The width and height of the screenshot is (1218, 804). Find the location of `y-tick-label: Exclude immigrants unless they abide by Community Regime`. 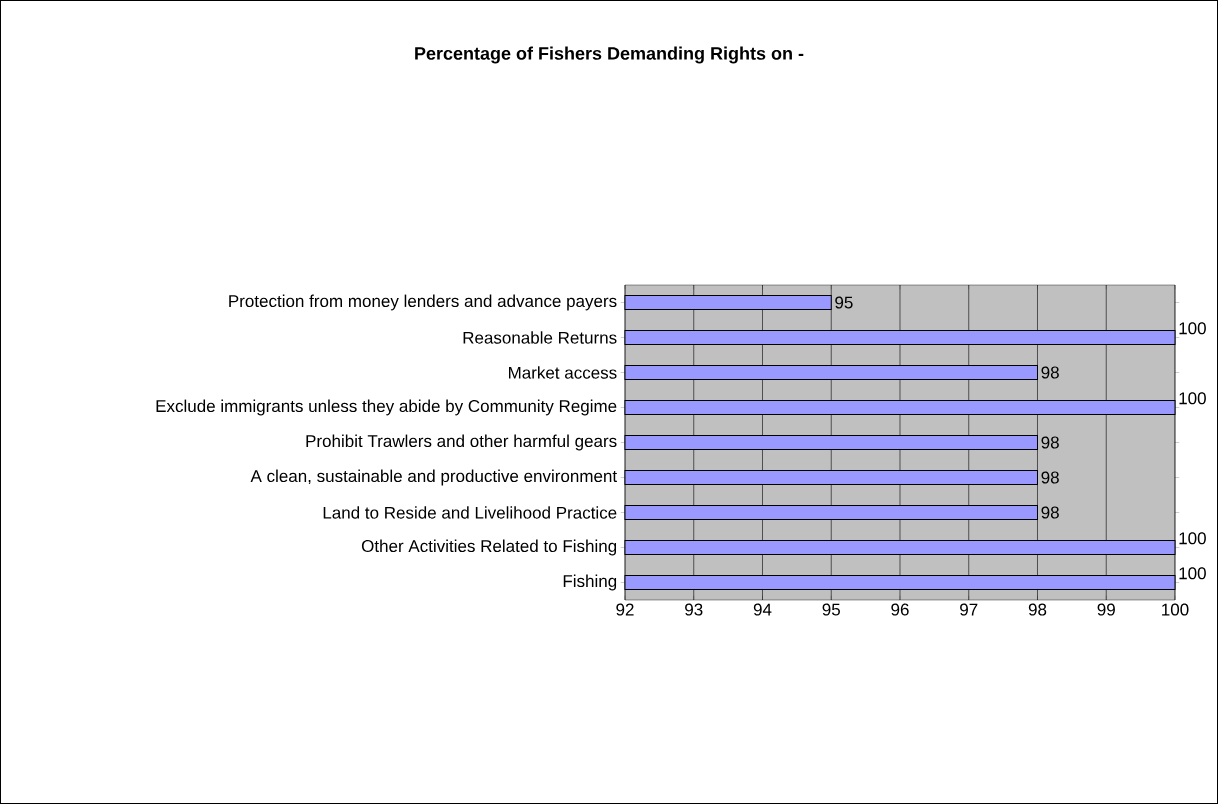

y-tick-label: Exclude immigrants unless they abide by Community Regime is located at coordinates (386, 407).